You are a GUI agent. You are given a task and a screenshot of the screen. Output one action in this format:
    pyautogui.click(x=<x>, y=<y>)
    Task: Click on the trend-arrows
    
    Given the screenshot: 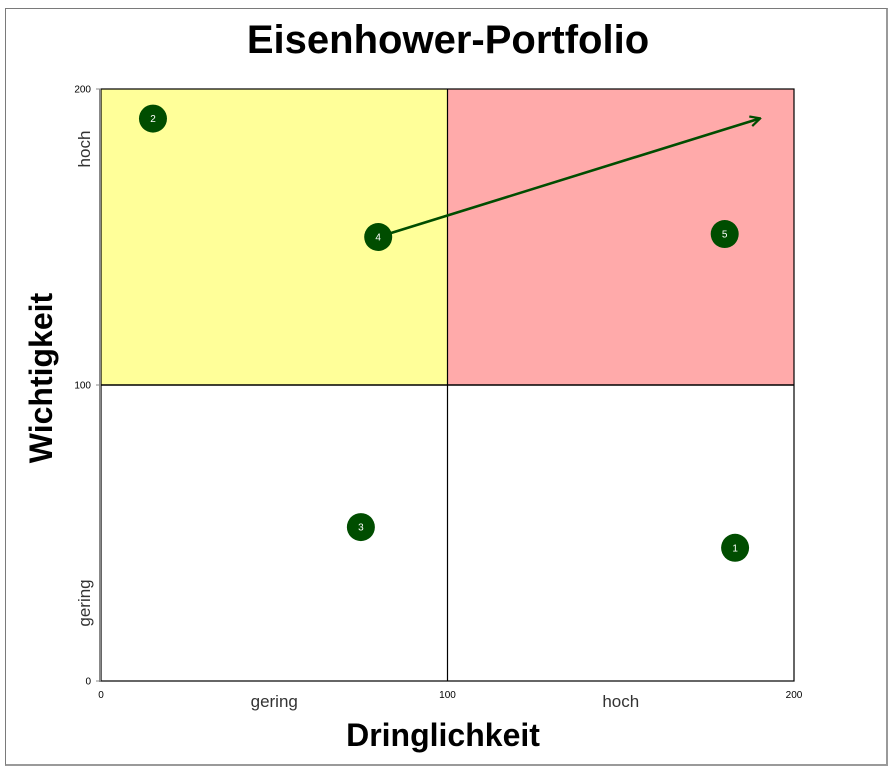 What is the action you would take?
    pyautogui.click(x=568, y=179)
    